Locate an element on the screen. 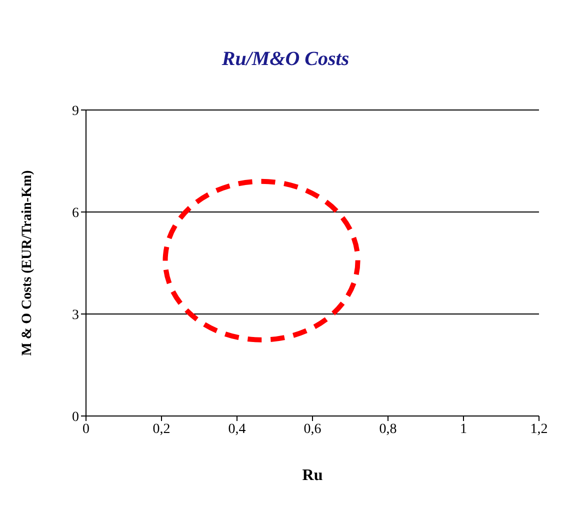  y-axis-title: M & O Costs (EUR/Train-Km) is located at coordinates (27, 263).